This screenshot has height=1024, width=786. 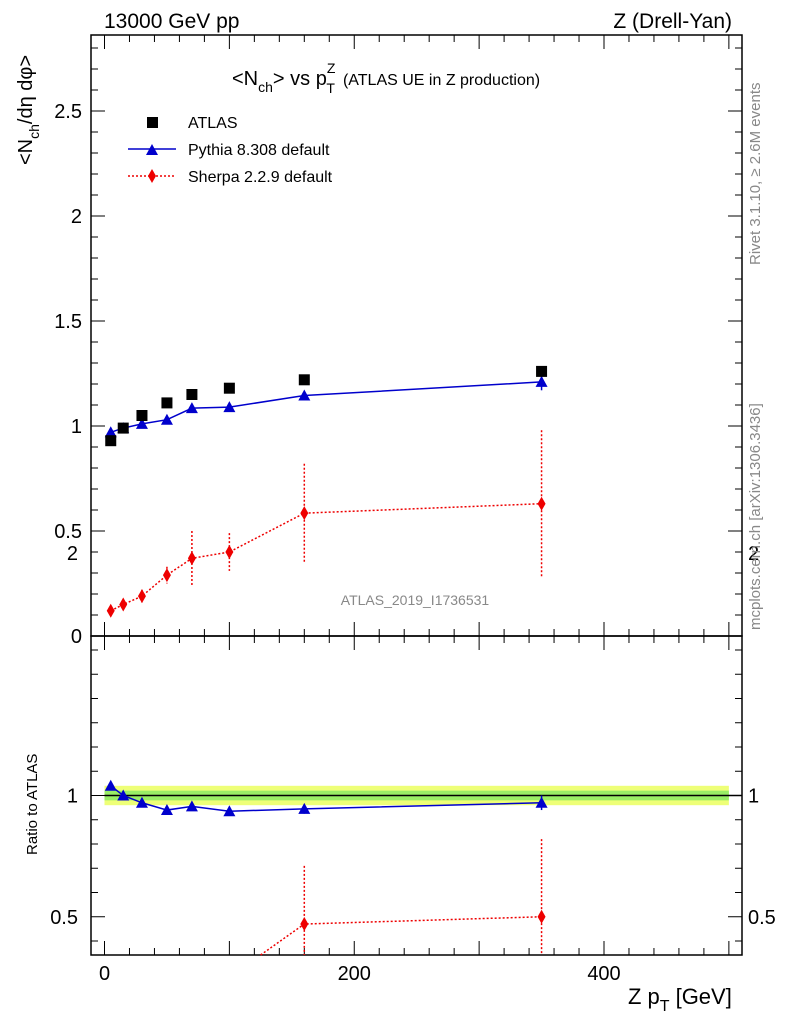 What do you see at coordinates (326, 407) in the screenshot?
I see `series-line` at bounding box center [326, 407].